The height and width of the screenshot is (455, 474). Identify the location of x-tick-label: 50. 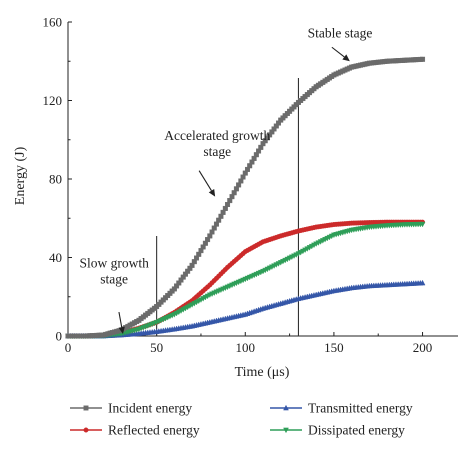
(156, 347).